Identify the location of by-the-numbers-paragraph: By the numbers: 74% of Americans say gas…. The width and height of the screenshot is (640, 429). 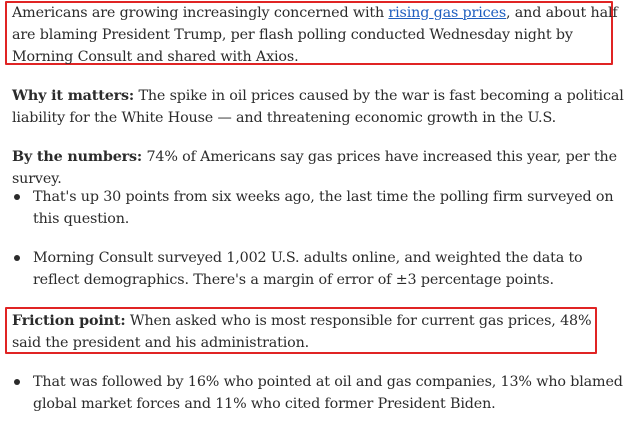
(323, 168).